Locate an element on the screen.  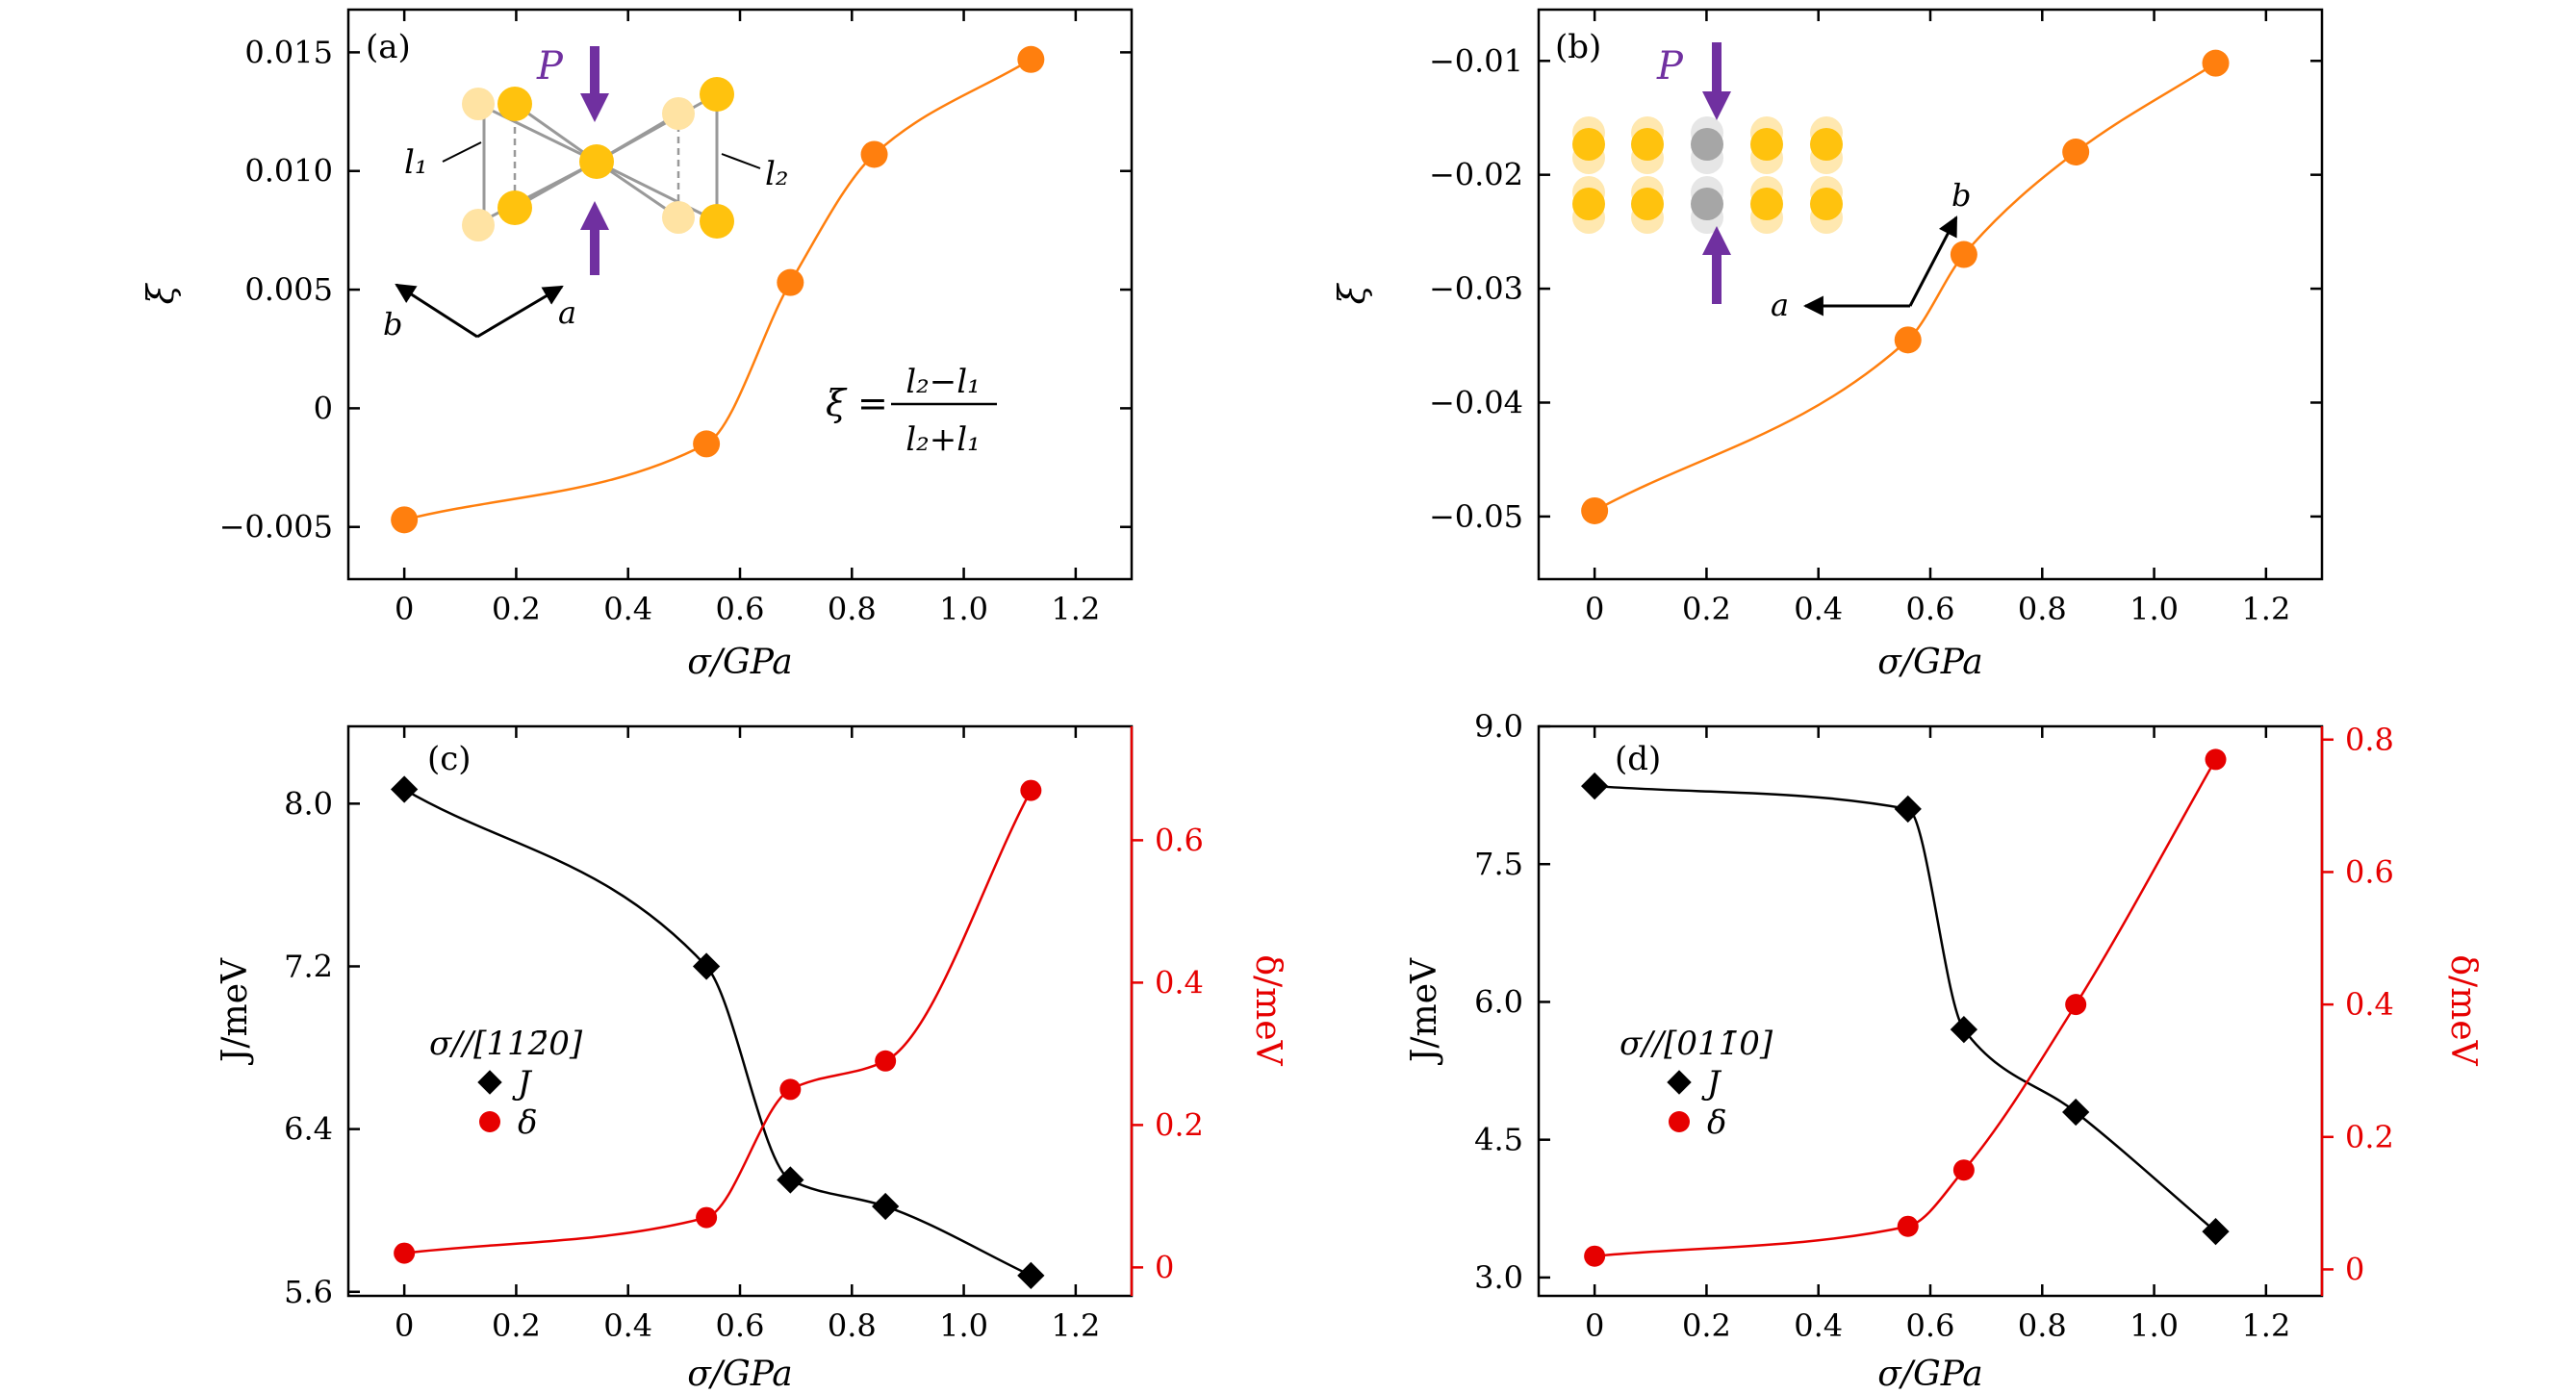
formula-lhs: ξ = is located at coordinates (857, 403).